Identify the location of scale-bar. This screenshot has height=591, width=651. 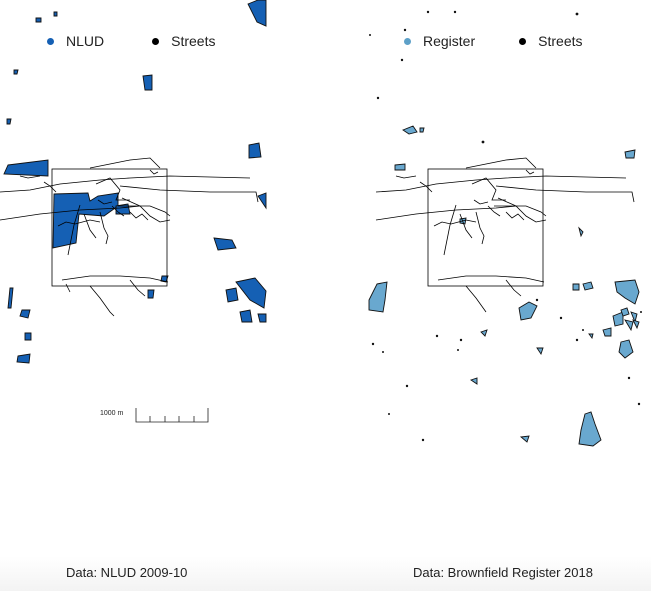
(172, 415).